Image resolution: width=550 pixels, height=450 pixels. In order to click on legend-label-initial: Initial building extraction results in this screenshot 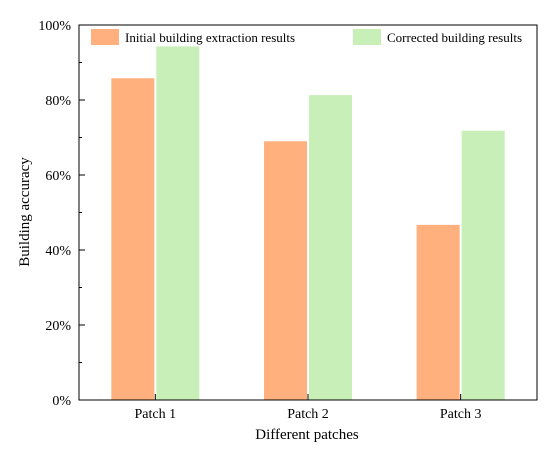, I will do `click(210, 37)`.